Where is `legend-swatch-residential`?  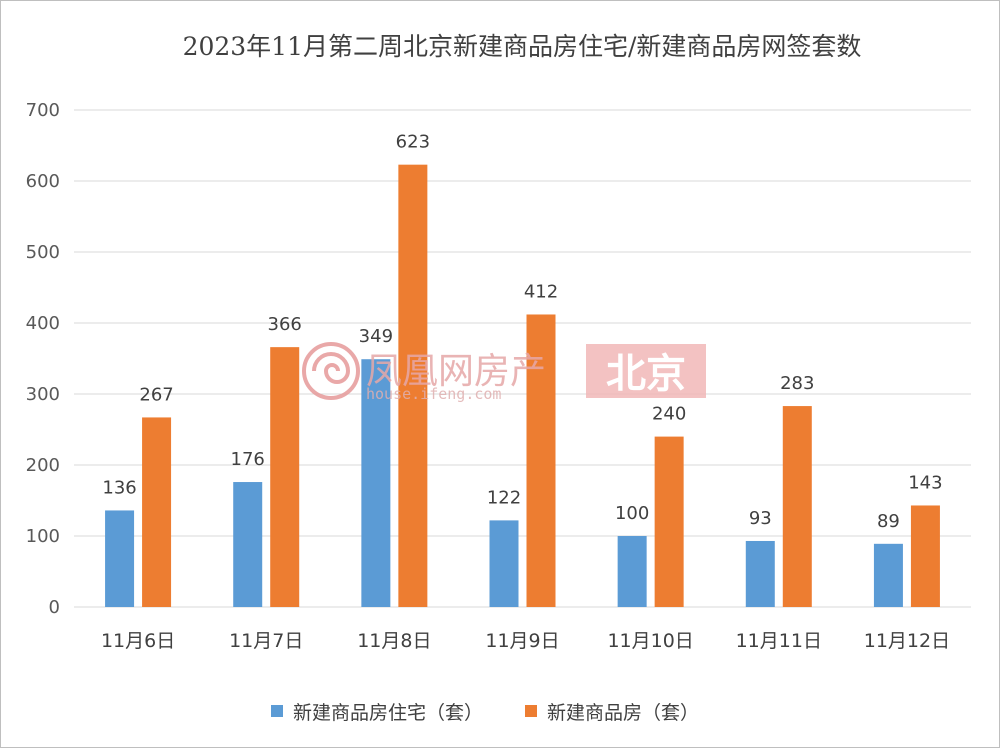 legend-swatch-residential is located at coordinates (277, 711).